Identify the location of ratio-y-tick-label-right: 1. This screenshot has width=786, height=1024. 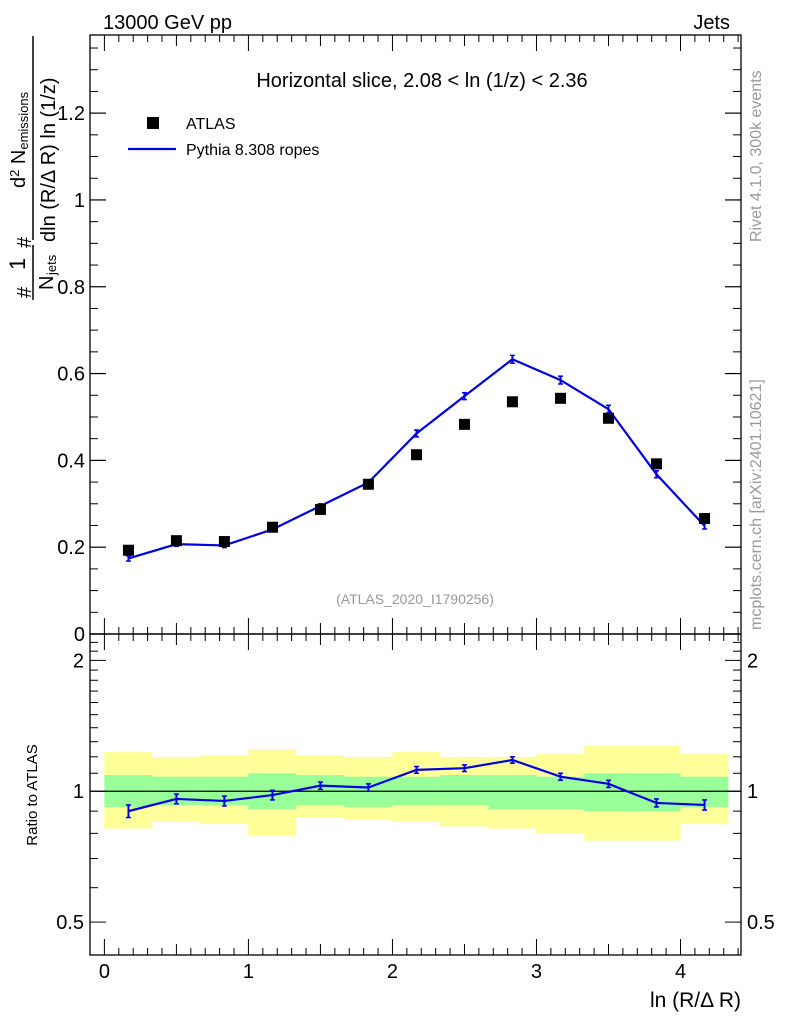
(752, 792).